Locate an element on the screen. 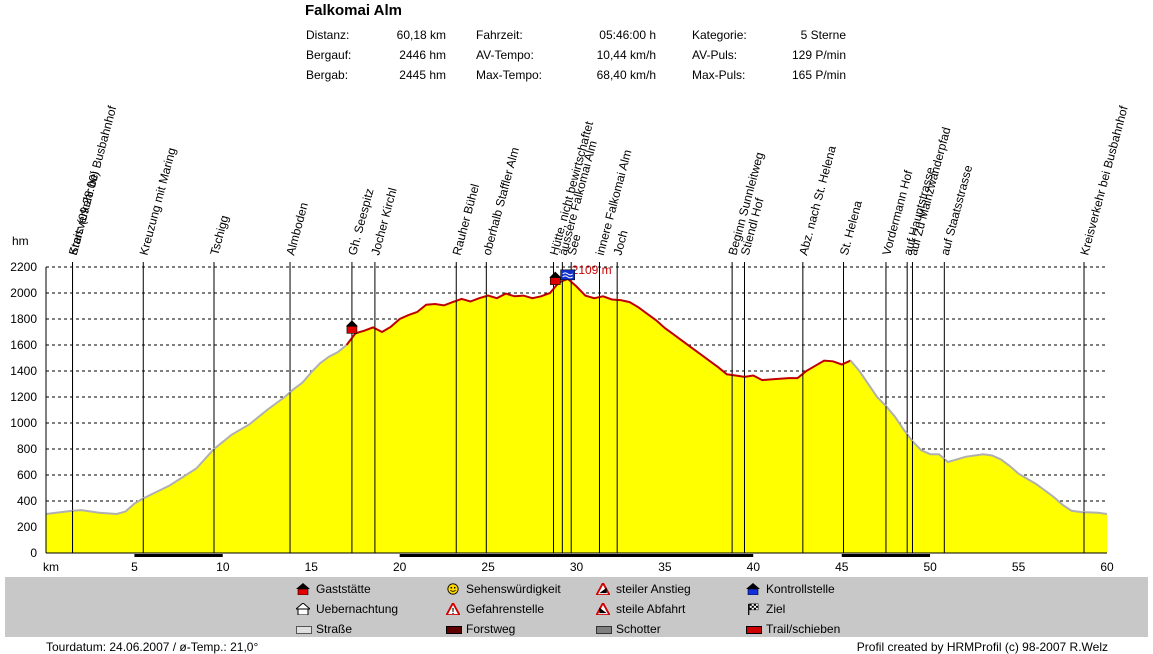 This screenshot has height=654, width=1153. x-tick-label: 30 is located at coordinates (577, 567).